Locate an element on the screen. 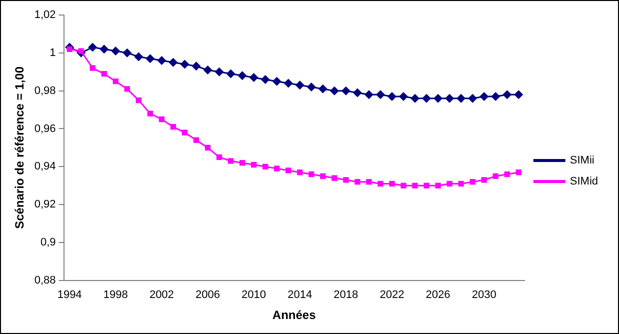 Image resolution: width=619 pixels, height=334 pixels. legend-label: SIMid is located at coordinates (584, 182).